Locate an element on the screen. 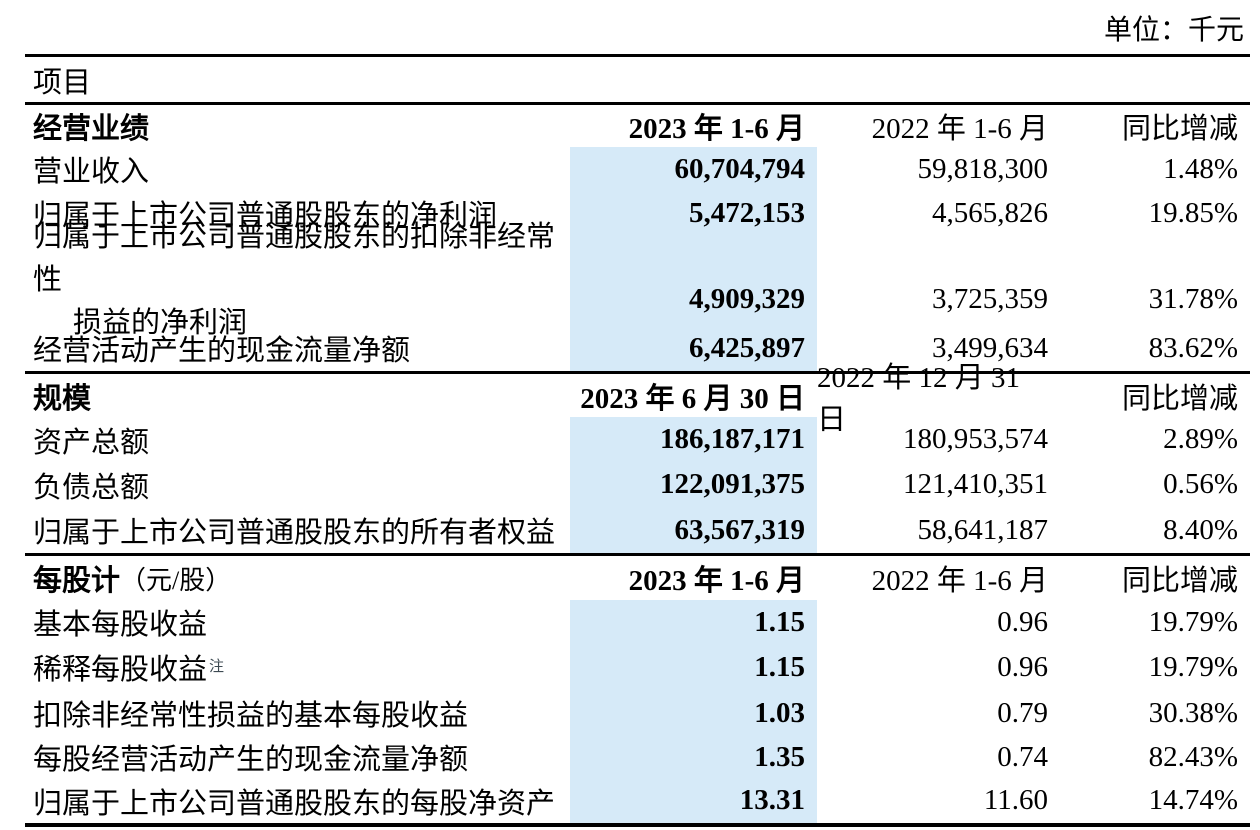 This screenshot has height=830, width=1260. table-bottom-rule is located at coordinates (637, 825).